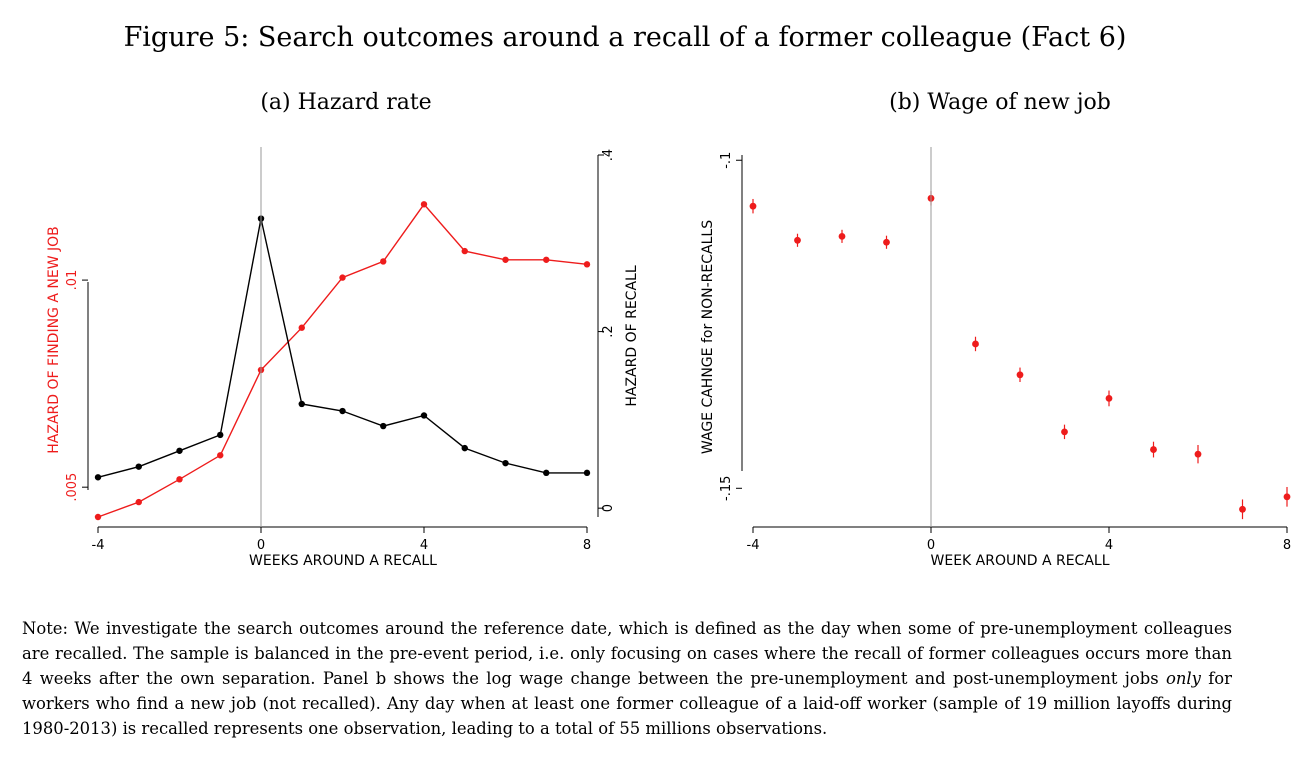 The height and width of the screenshot is (774, 1314). Describe the element at coordinates (632, 335) in the screenshot. I see `panel-a-right-axis-label: HAZARD OF RECALL` at that location.